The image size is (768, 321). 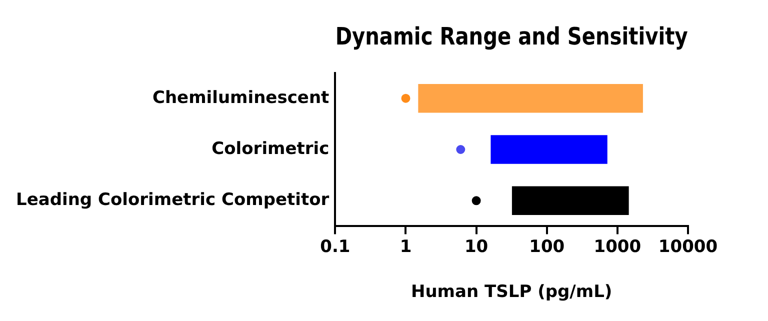 What do you see at coordinates (688, 246) in the screenshot?
I see `x-tick-label: 10000` at bounding box center [688, 246].